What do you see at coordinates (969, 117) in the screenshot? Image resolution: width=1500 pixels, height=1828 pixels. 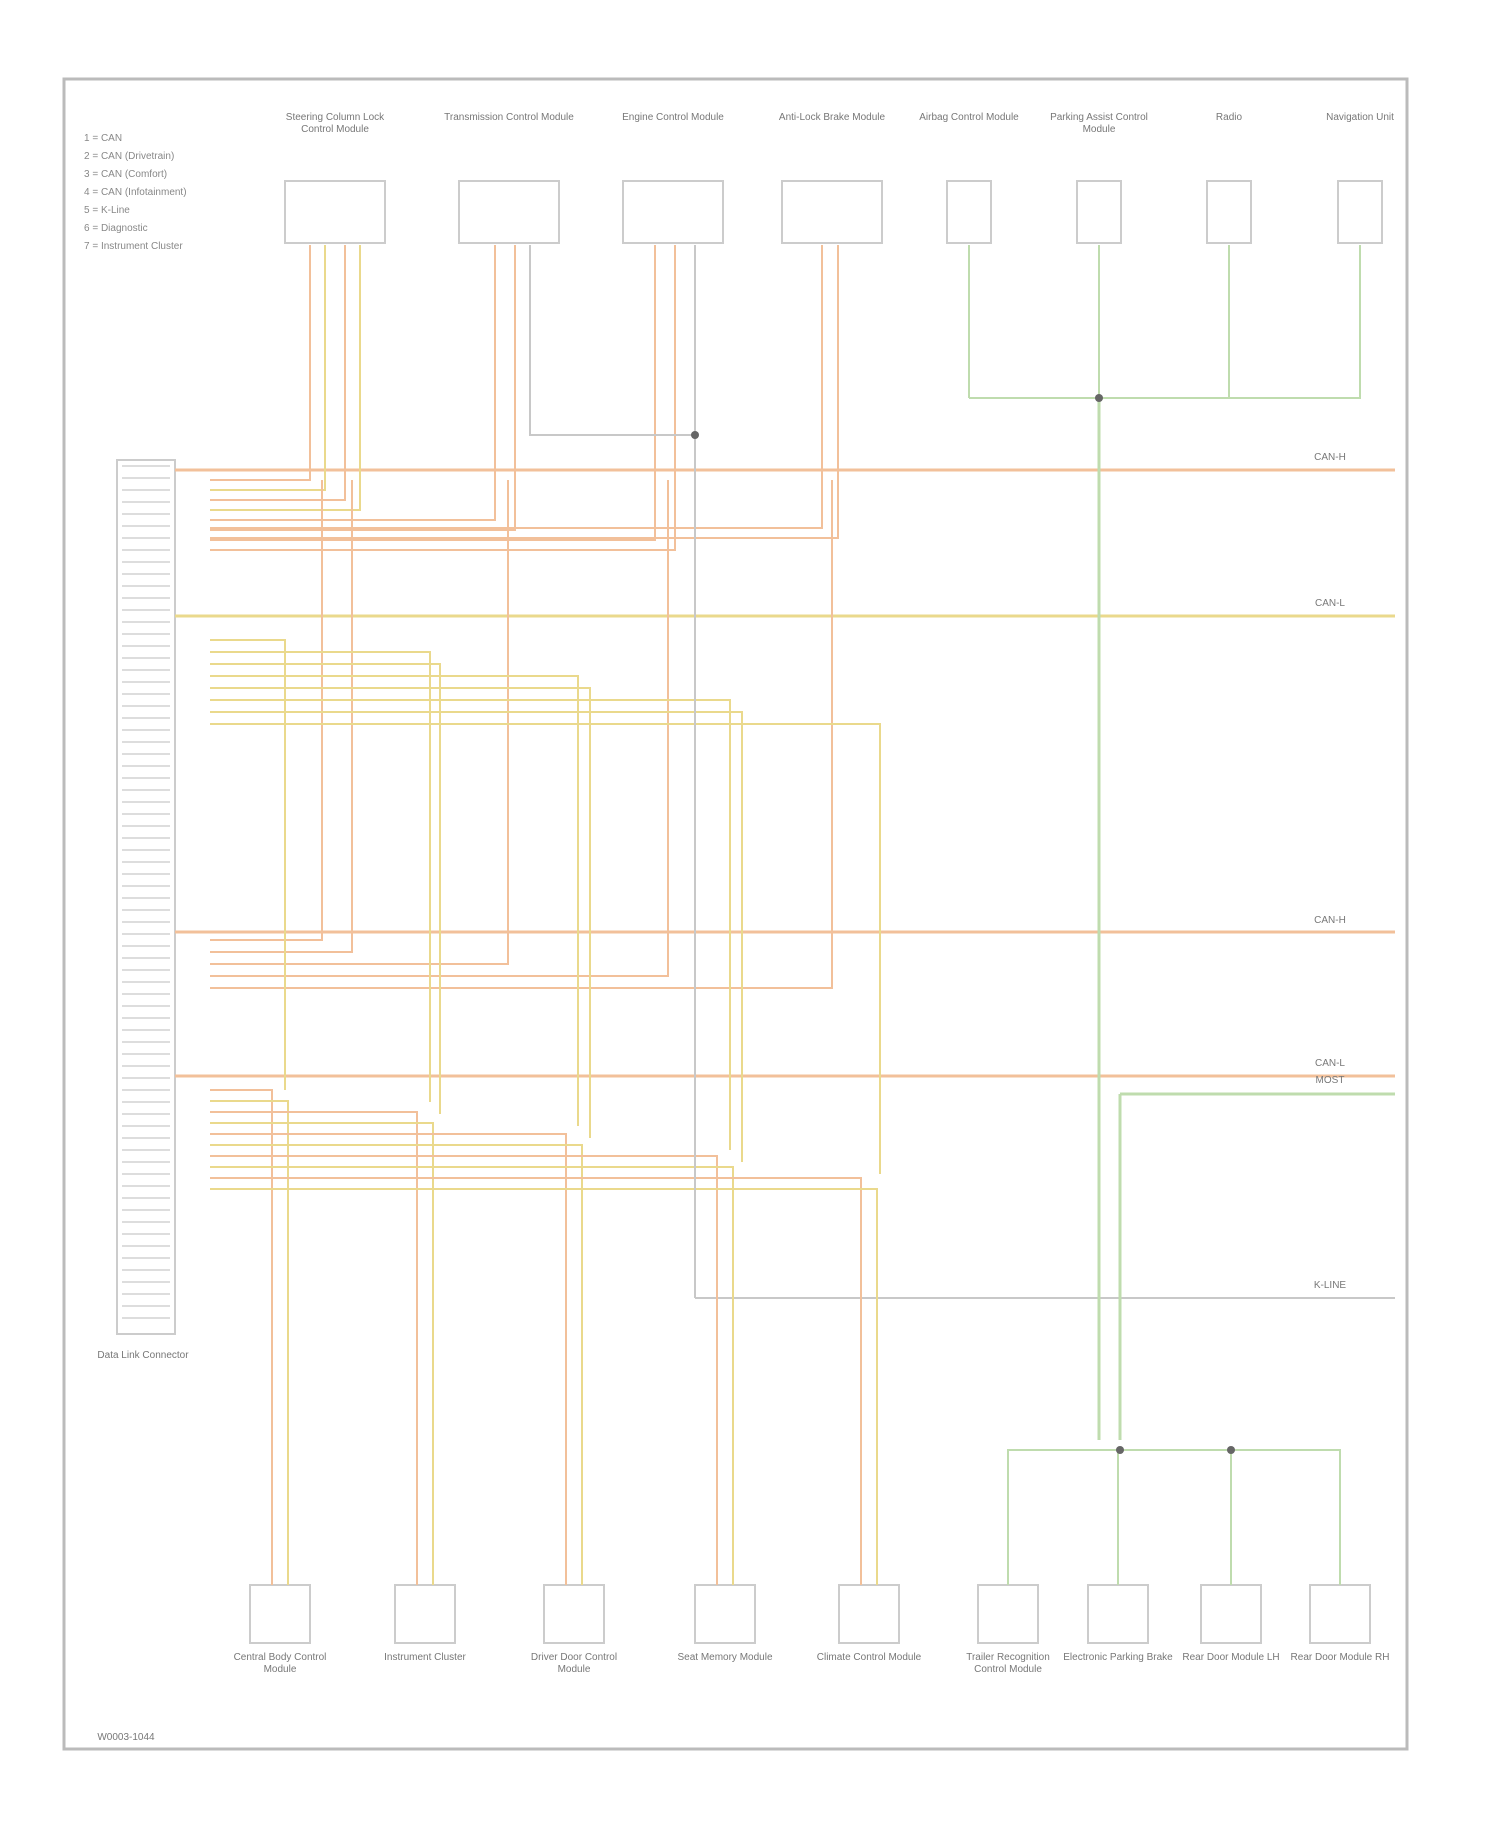 I see `module-label: Airbag Control Module` at bounding box center [969, 117].